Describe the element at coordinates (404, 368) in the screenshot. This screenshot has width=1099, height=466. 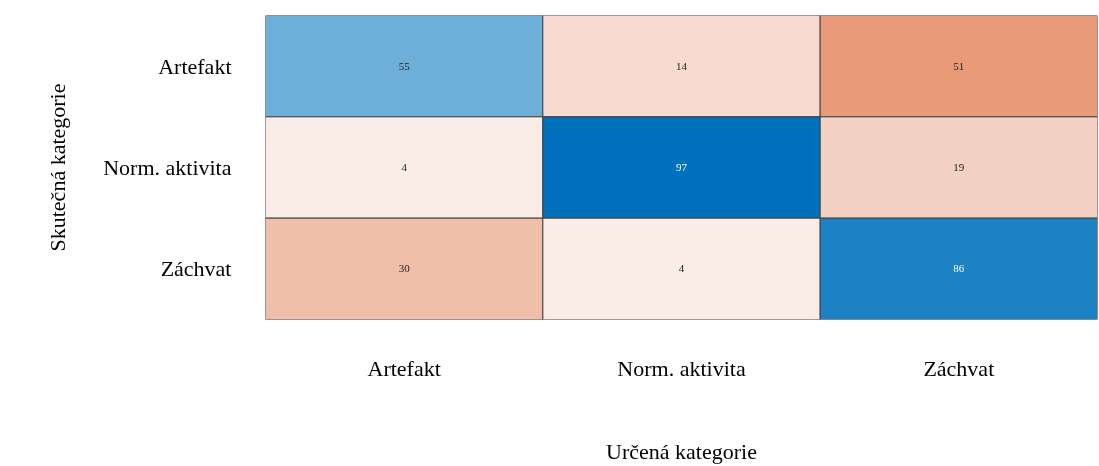
I see `x-tick-label: Artefakt` at that location.